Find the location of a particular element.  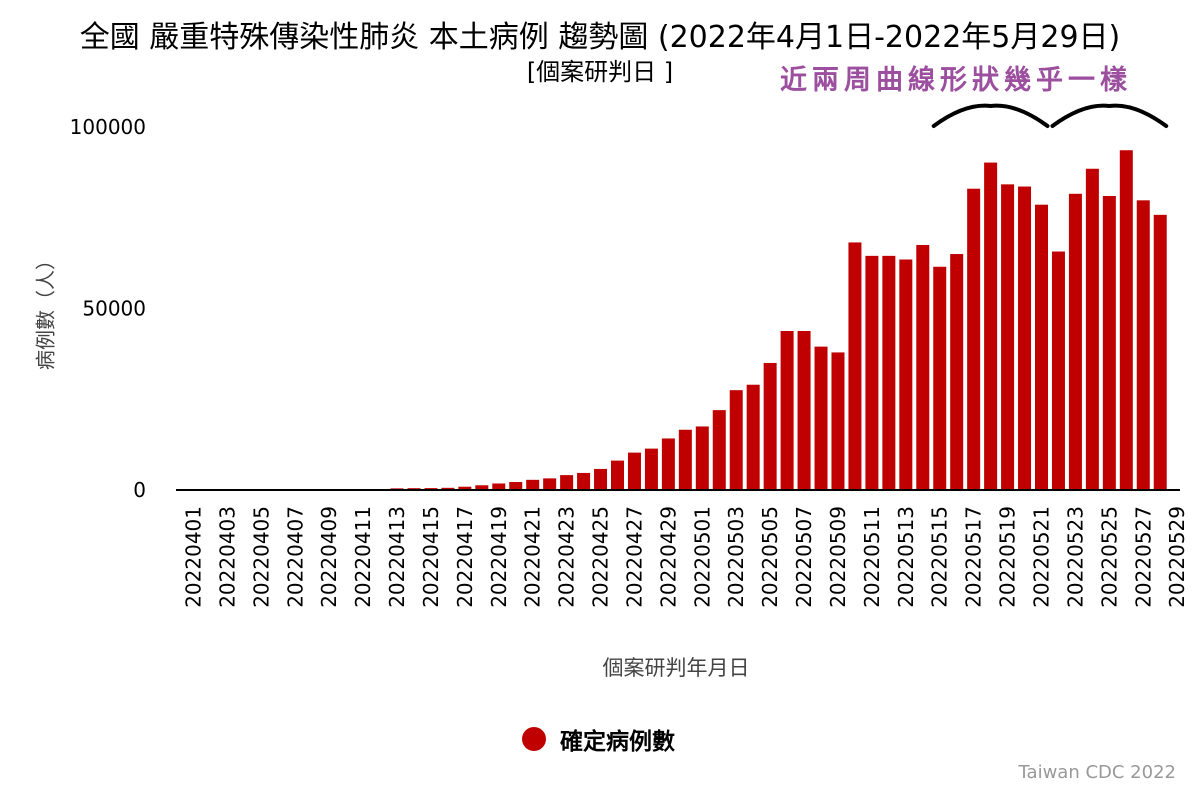

x-tick-label: 20220505 is located at coordinates (770, 557).